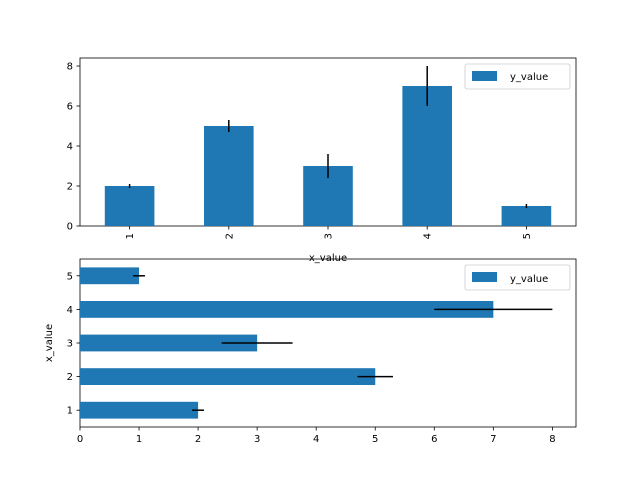  Describe the element at coordinates (70, 67) in the screenshot. I see `y-tick-label: 8` at that location.